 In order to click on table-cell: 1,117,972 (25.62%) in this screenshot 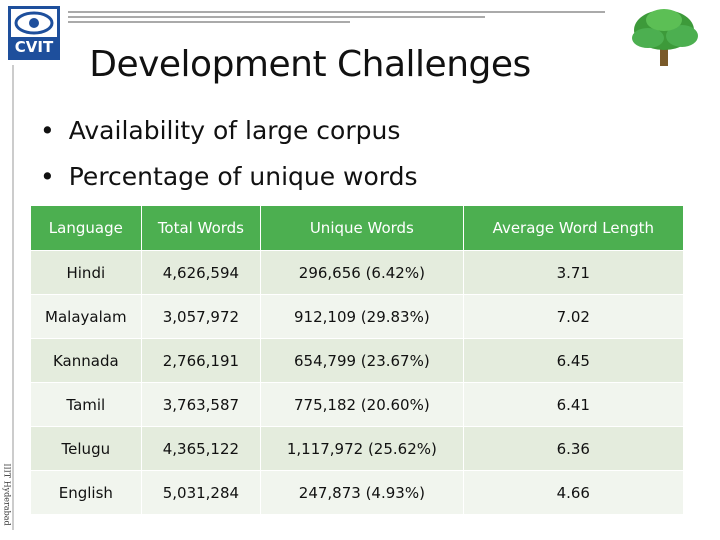, I will do `click(362, 448)`.